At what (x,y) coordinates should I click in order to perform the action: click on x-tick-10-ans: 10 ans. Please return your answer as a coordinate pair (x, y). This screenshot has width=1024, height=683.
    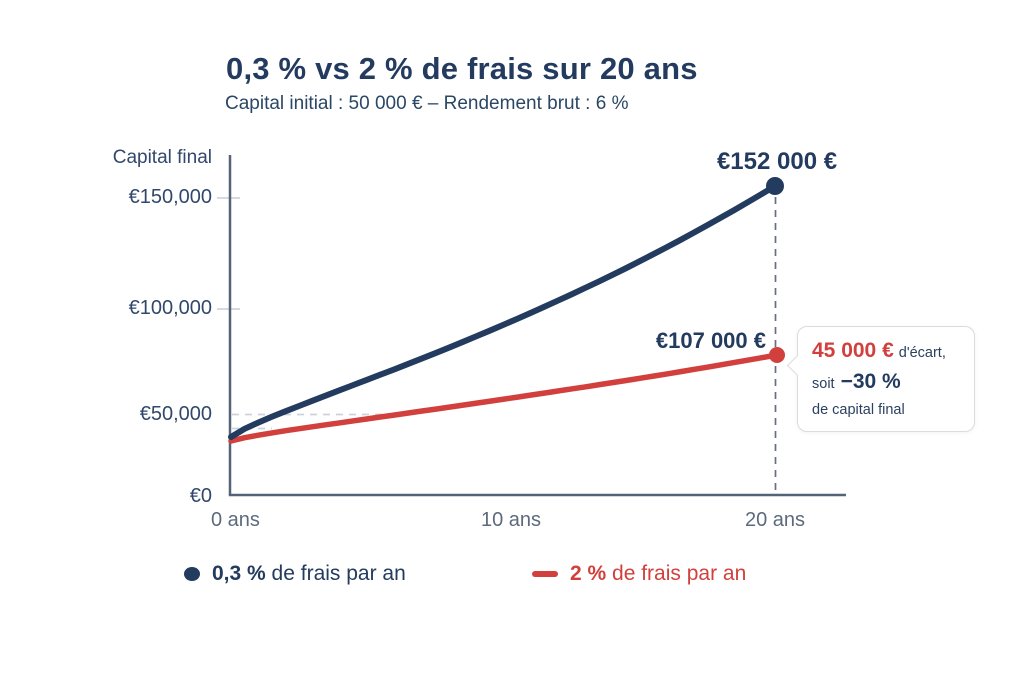
    Looking at the image, I should click on (511, 520).